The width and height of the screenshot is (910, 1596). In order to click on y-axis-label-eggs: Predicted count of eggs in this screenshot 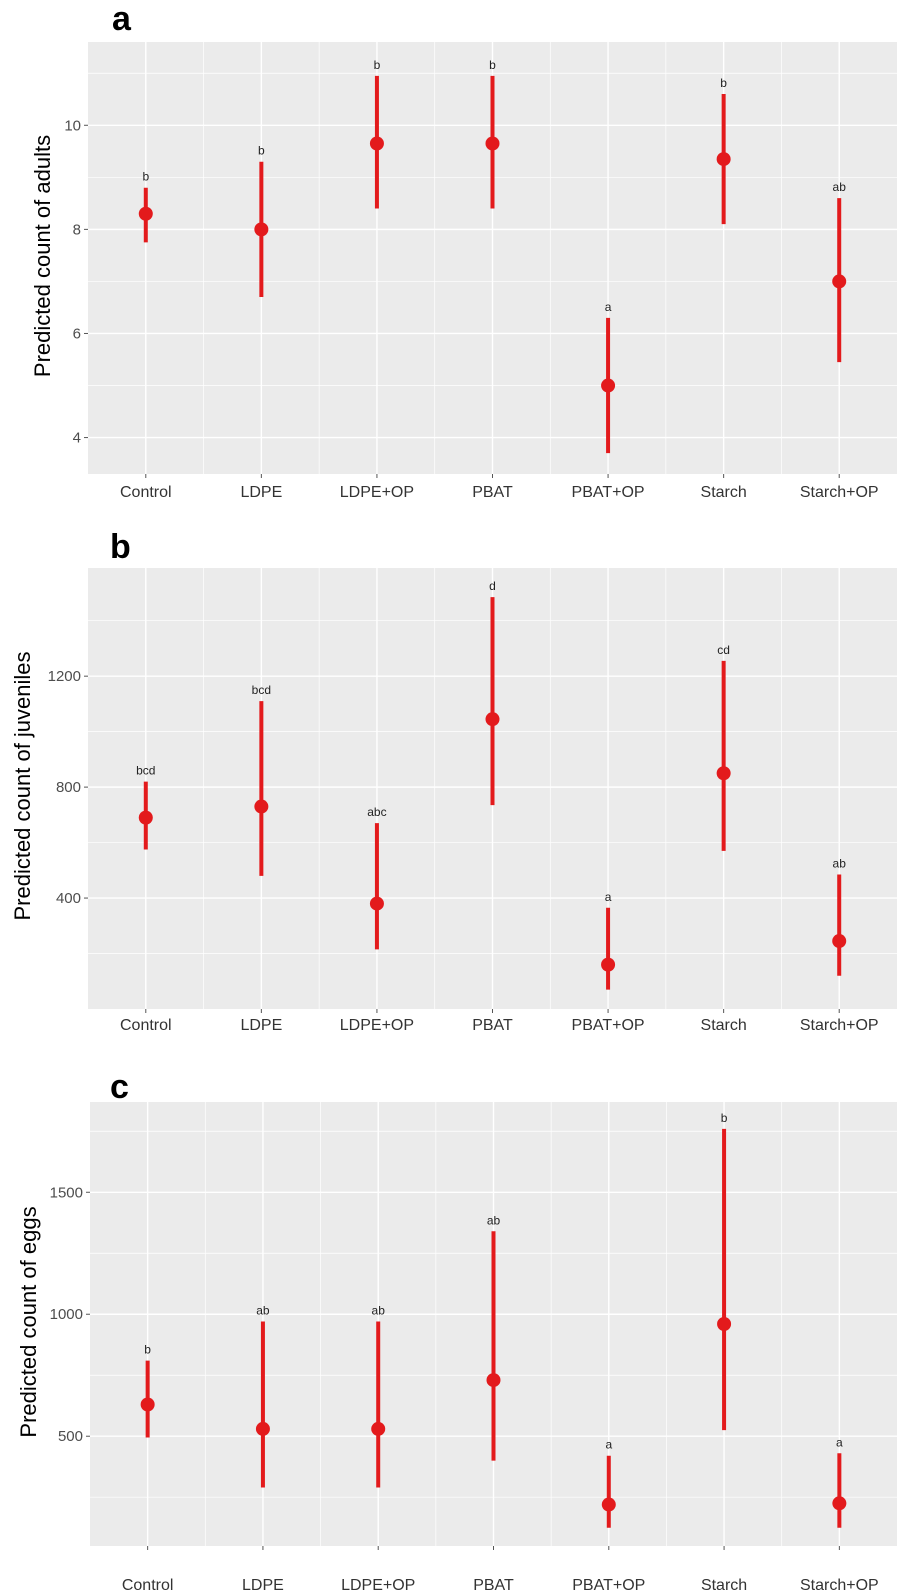, I will do `click(28, 1321)`.